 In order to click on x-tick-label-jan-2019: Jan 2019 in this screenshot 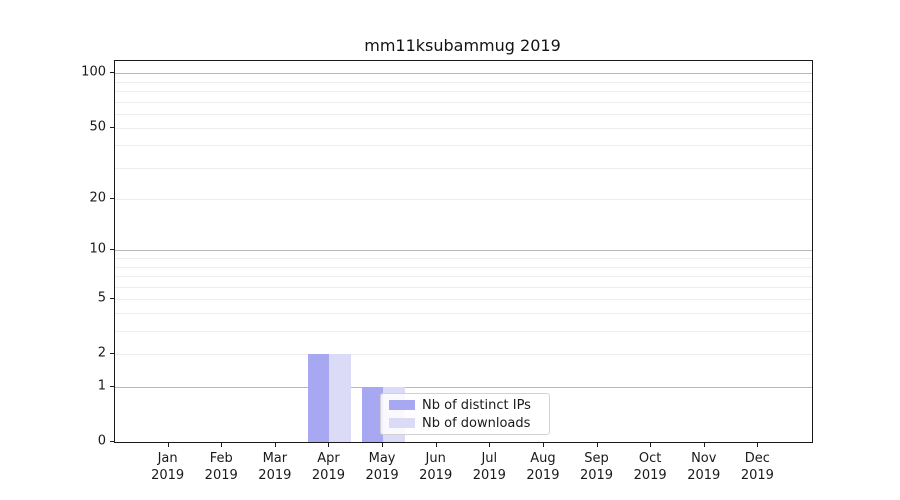, I will do `click(168, 467)`.